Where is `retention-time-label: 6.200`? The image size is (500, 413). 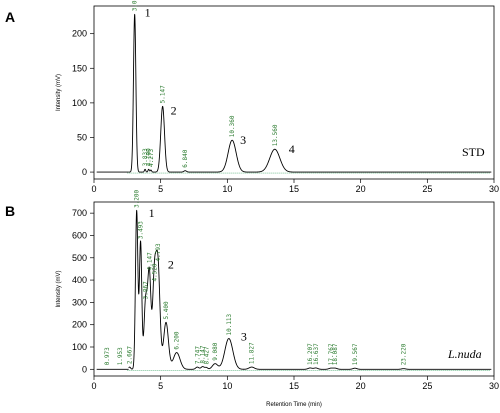 retention-time-label: 6.200 is located at coordinates (177, 340).